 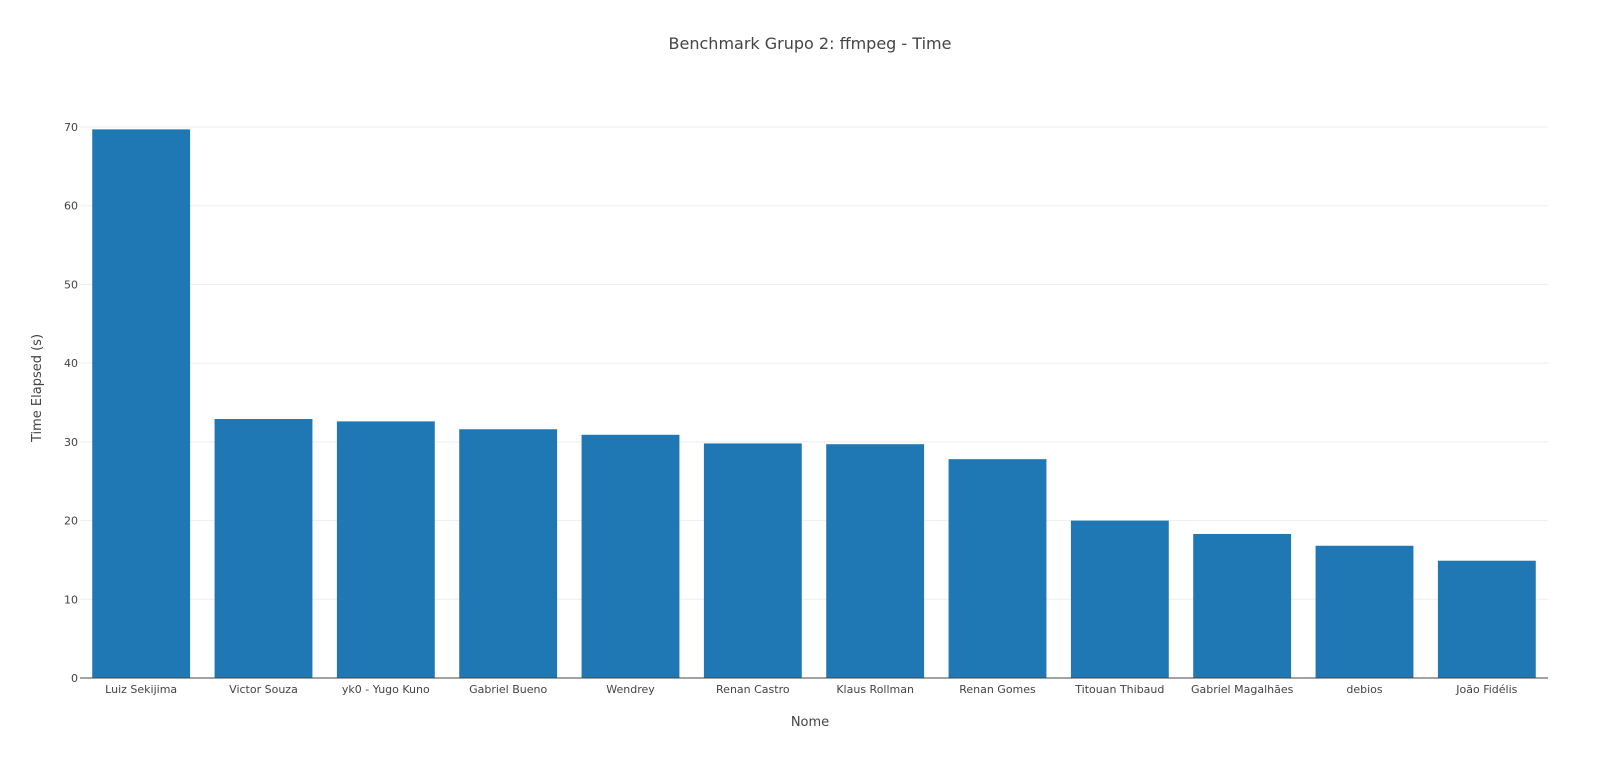 What do you see at coordinates (71, 403) in the screenshot?
I see `y-tick-labels: 0 10 20 30 40 50 60 70` at bounding box center [71, 403].